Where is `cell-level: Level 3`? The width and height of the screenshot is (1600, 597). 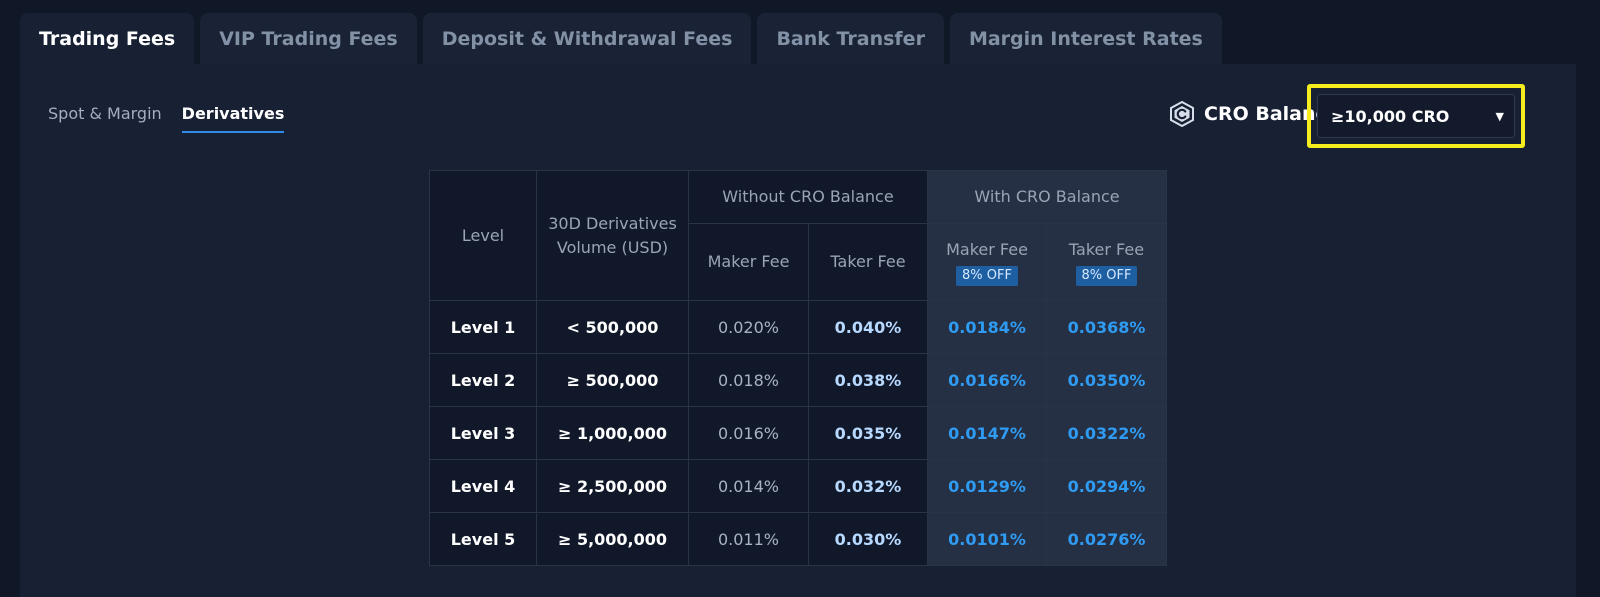
cell-level: Level 3 is located at coordinates (483, 433).